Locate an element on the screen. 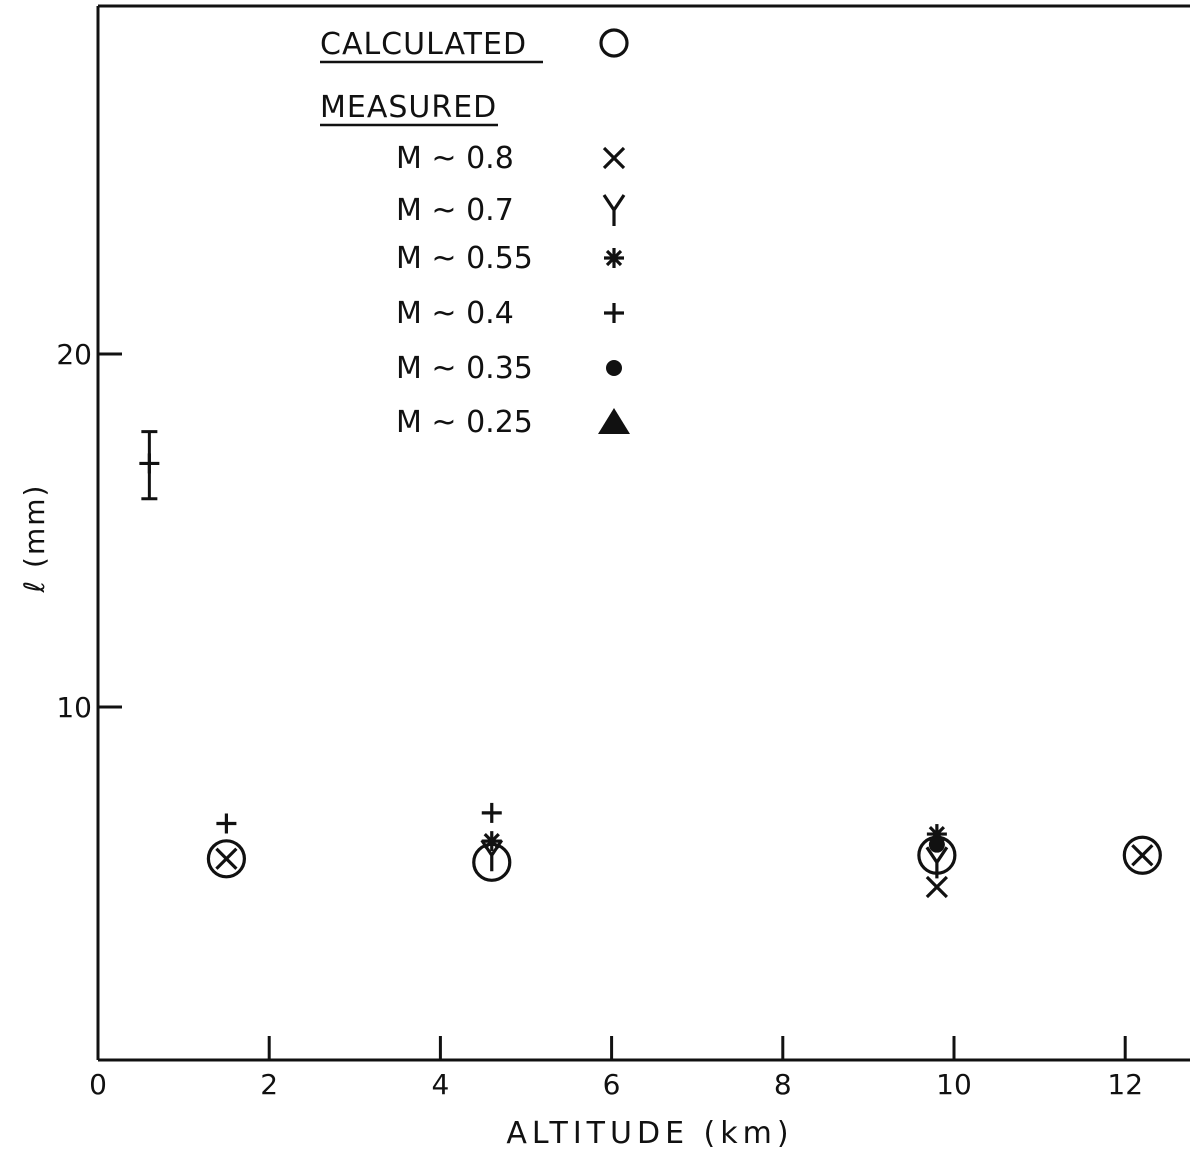 This screenshot has height=1152, width=1190. y-tick-label: 10 is located at coordinates (74, 707).